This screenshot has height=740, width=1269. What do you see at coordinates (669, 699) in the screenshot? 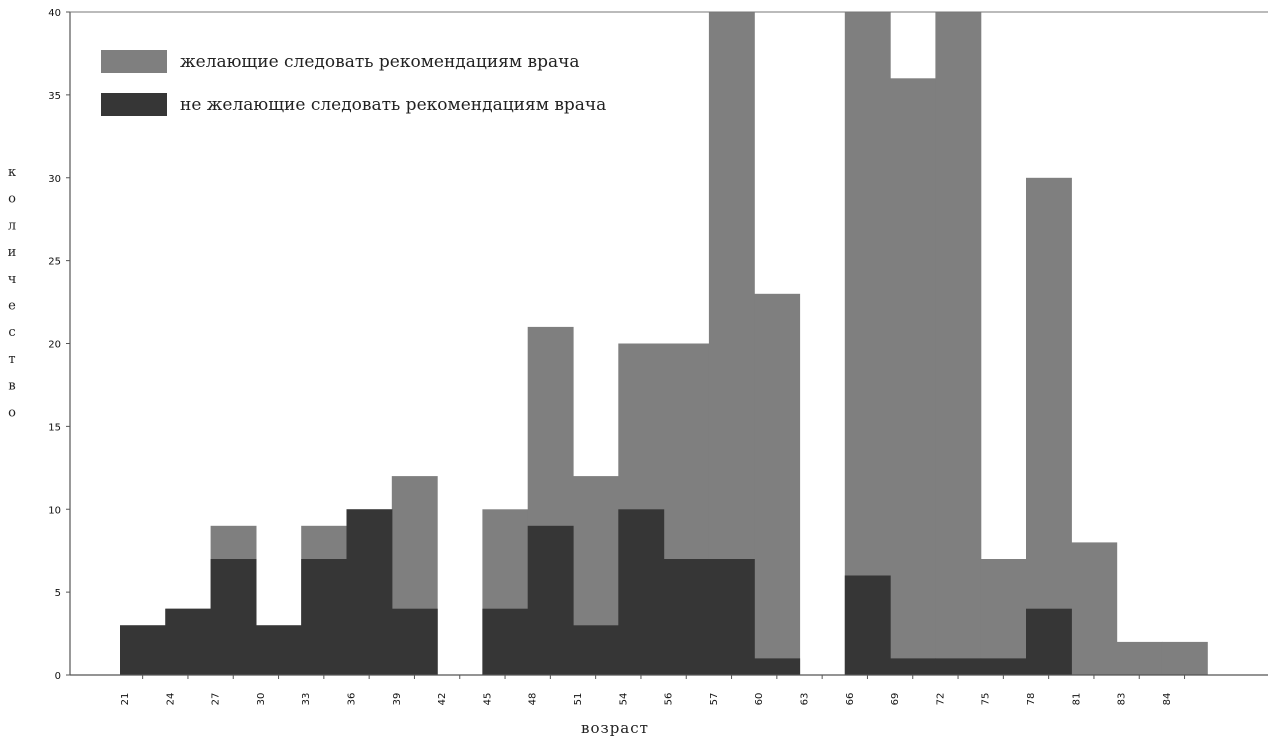
I see `x-tick-label-56: 56` at bounding box center [669, 699].